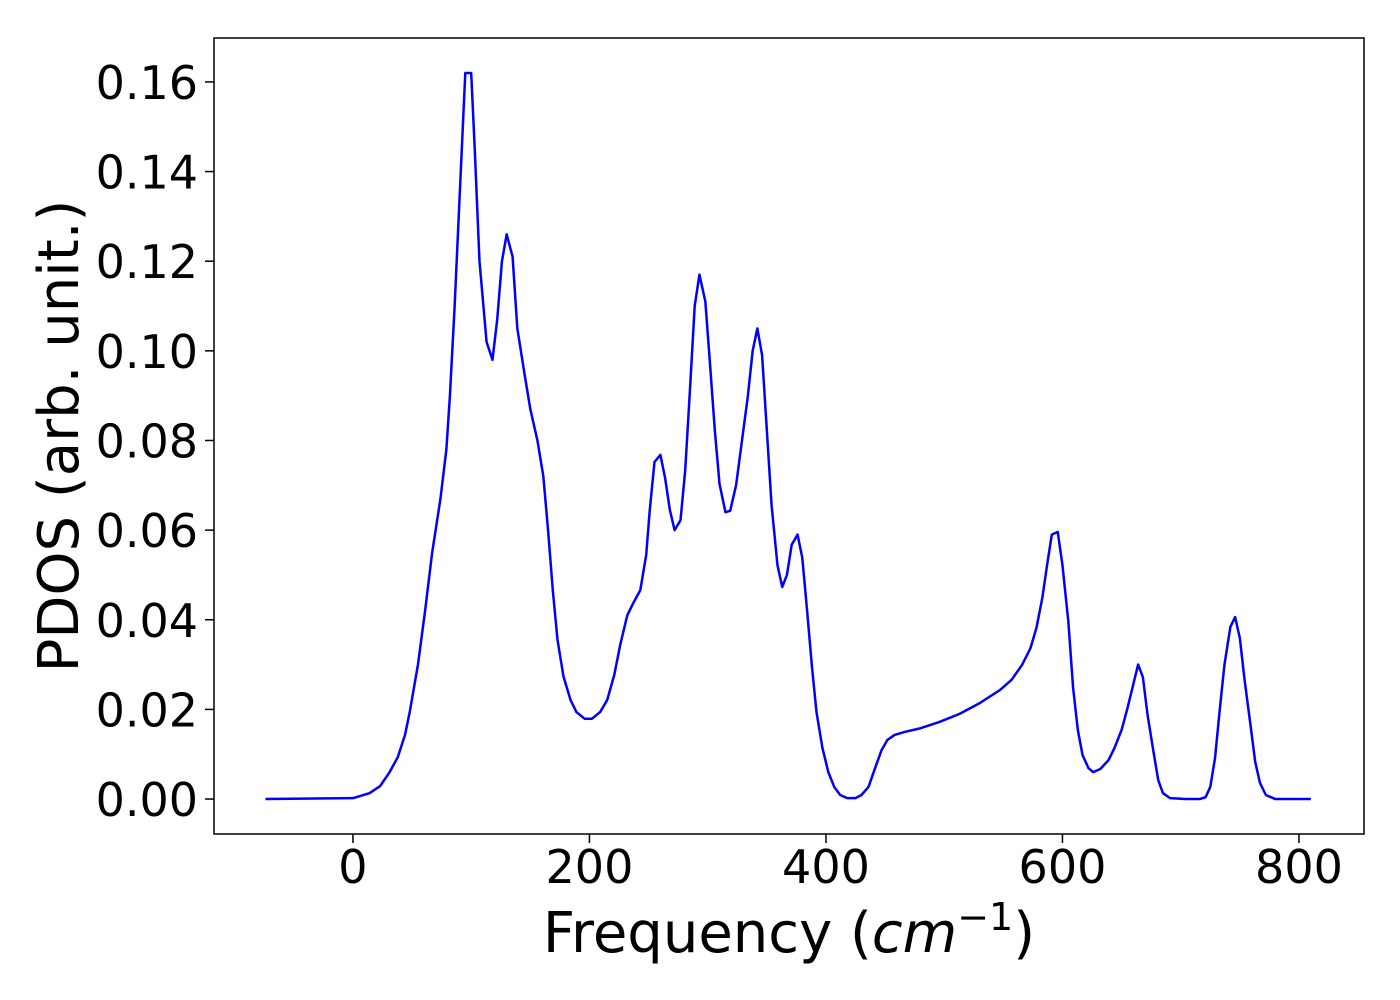  What do you see at coordinates (147, 441) in the screenshot?
I see `y-tick-label: 0.08` at bounding box center [147, 441].